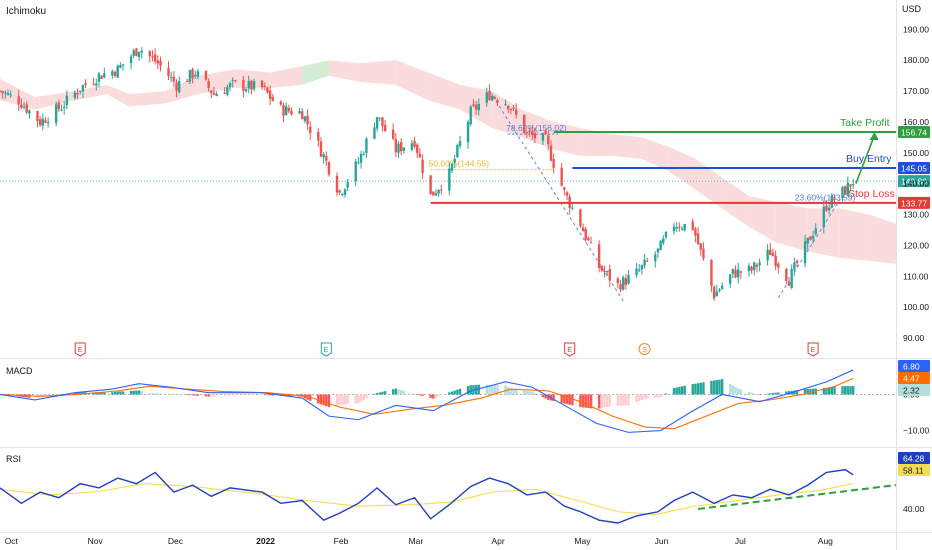 This screenshot has height=550, width=932. Describe the element at coordinates (914, 203) in the screenshot. I see `stop-loss-tag-label: 133.77` at that location.